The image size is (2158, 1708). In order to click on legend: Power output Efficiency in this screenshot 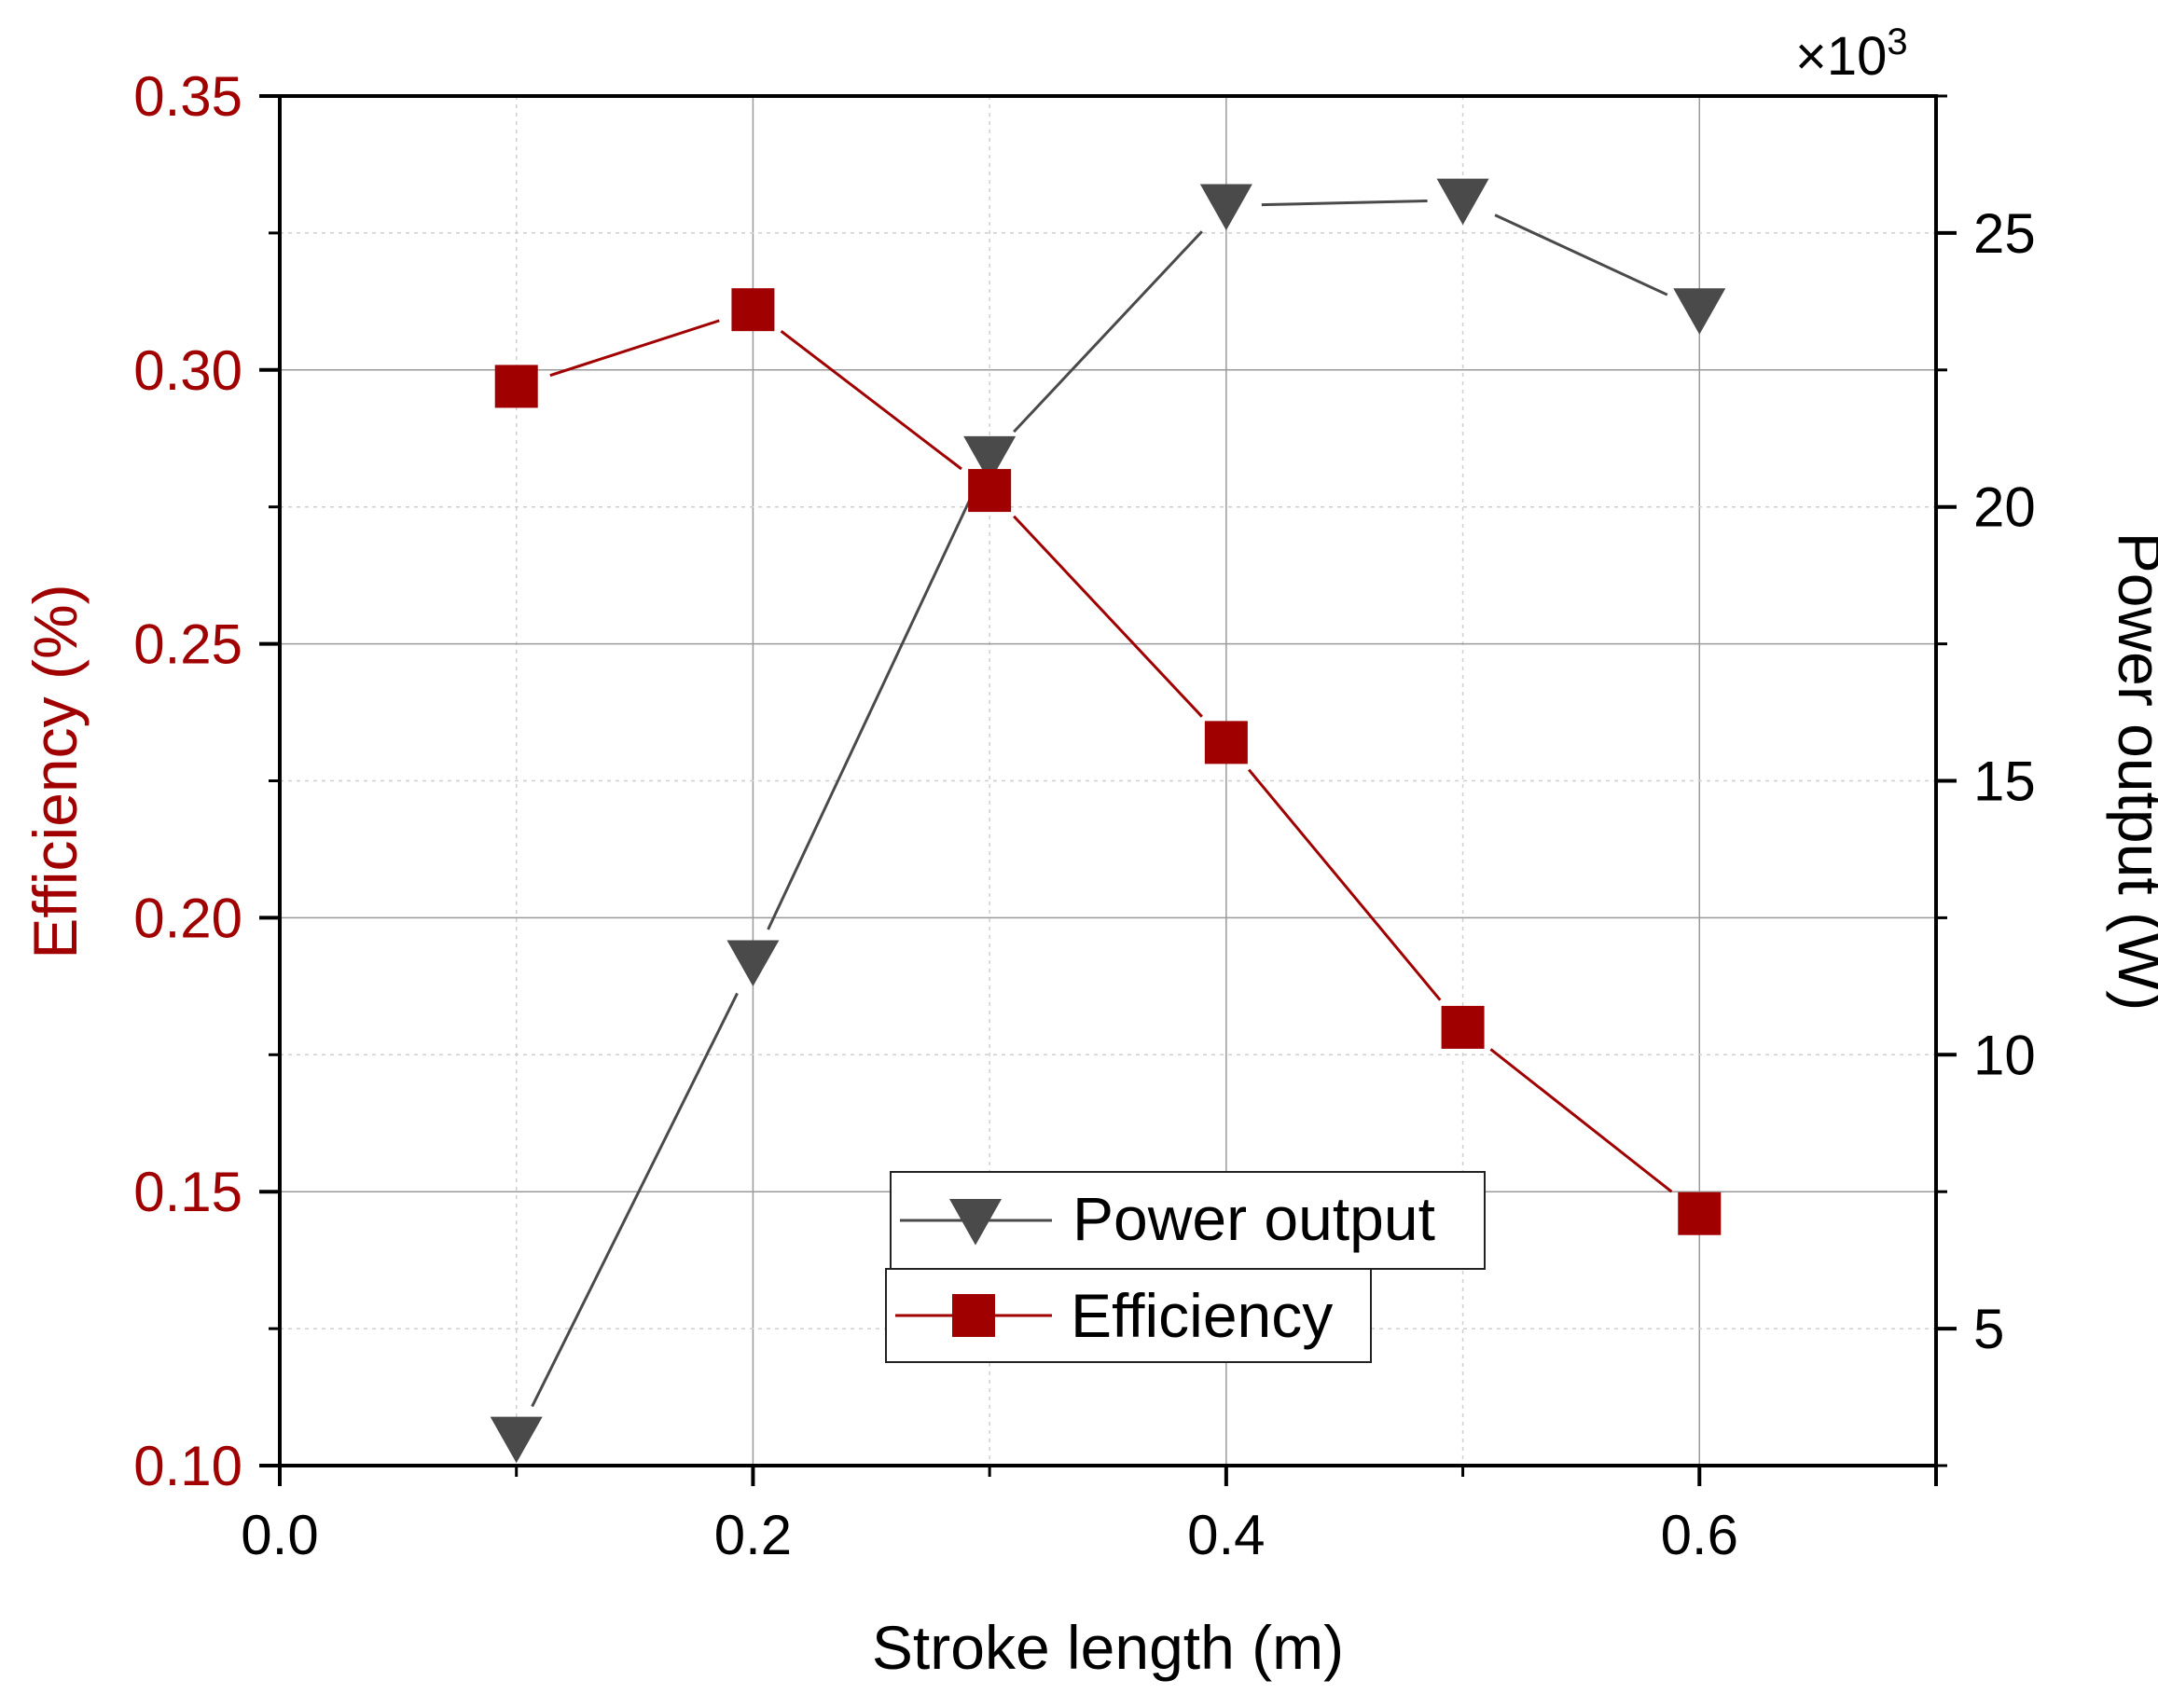, I will do `click(1185, 1267)`.